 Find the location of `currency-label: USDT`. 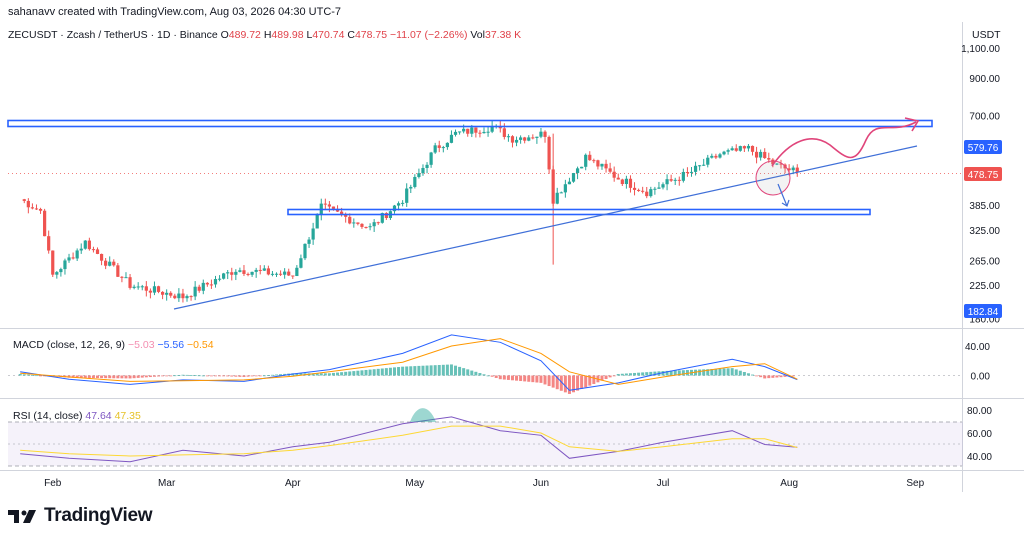

currency-label: USDT is located at coordinates (986, 35).